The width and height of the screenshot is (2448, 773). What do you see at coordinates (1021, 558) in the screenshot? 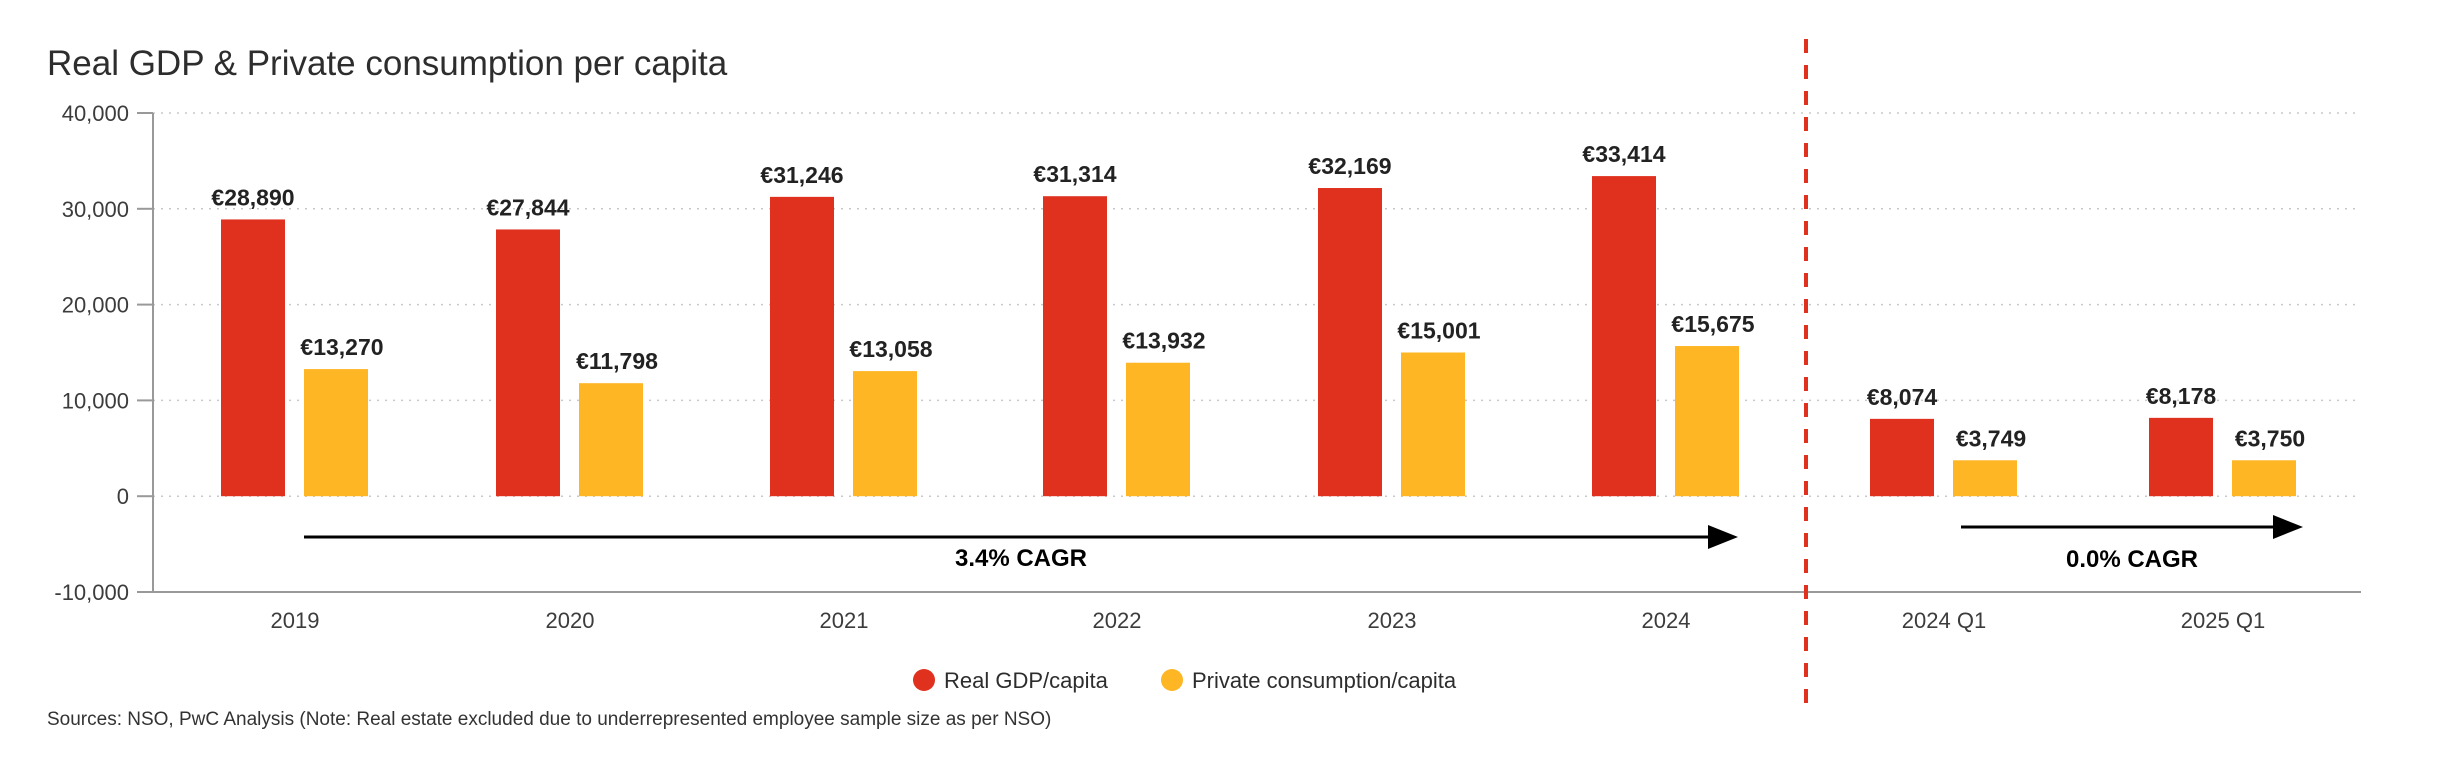
I see `cagr-label: 3.4% CAGR` at bounding box center [1021, 558].